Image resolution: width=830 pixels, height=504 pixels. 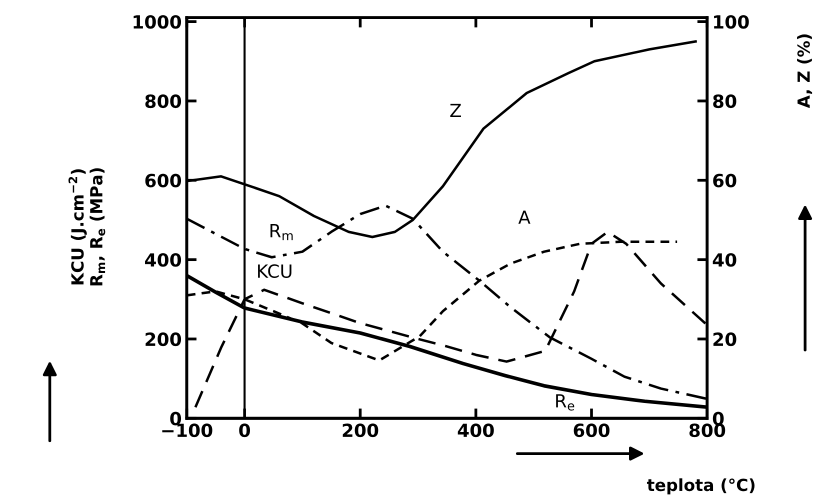 I want to click on y-tick-label: 0, so click(x=176, y=419).